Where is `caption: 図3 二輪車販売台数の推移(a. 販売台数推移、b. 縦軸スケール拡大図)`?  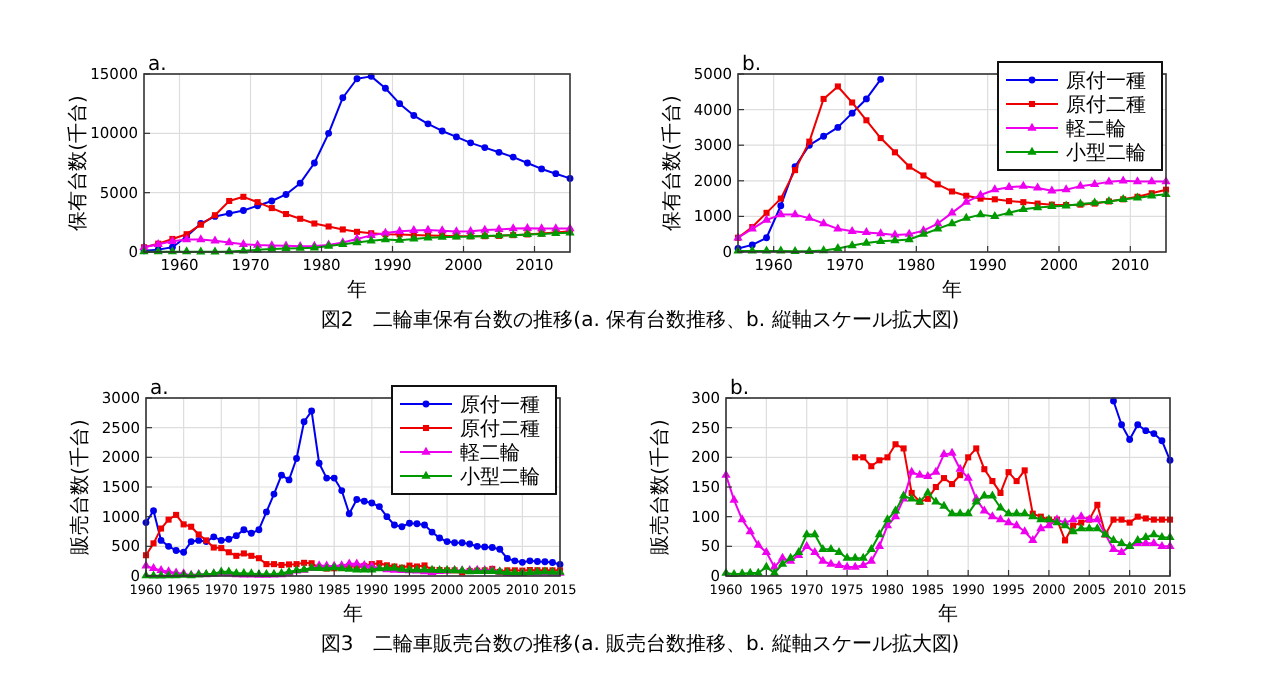 caption: 図3 二輪車販売台数の推移(a. 販売台数推移、b. 縦軸スケール拡大図) is located at coordinates (640, 644).